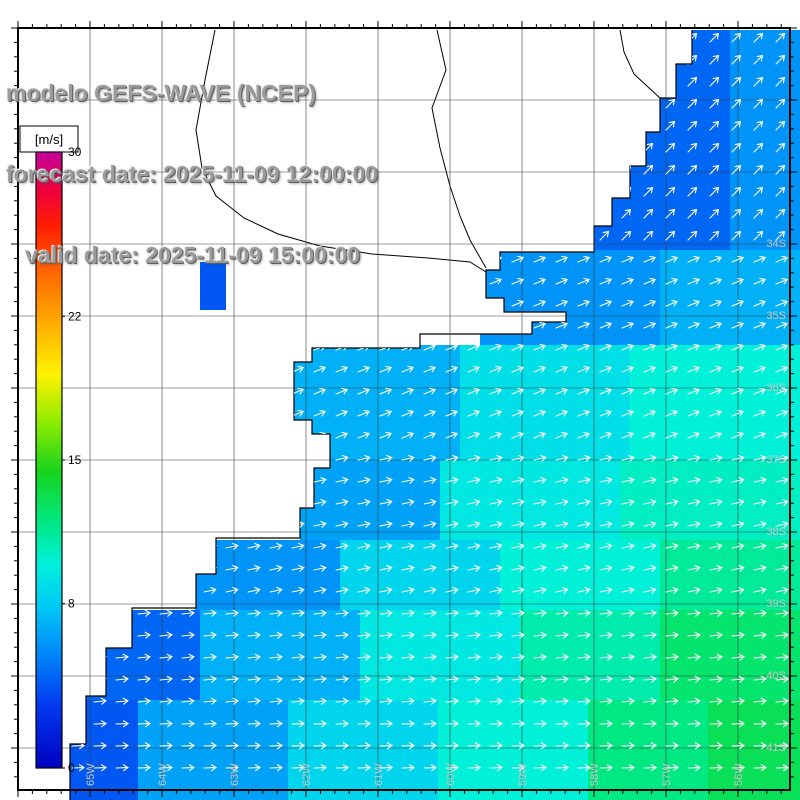 Image resolution: width=800 pixels, height=800 pixels. I want to click on lat-label: 35S, so click(776, 316).